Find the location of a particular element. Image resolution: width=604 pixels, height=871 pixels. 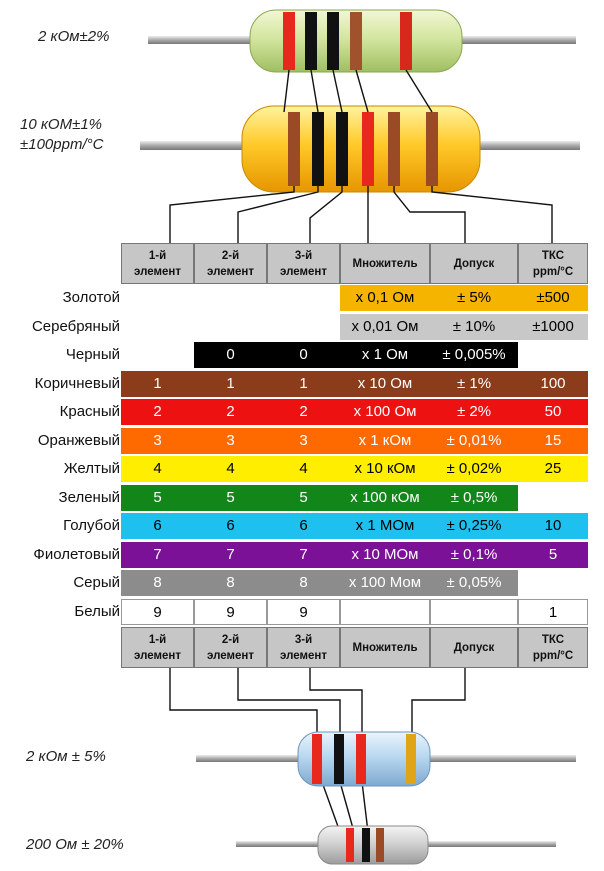

bottom-header-tcr: ТКС ppm/°C is located at coordinates (553, 647).